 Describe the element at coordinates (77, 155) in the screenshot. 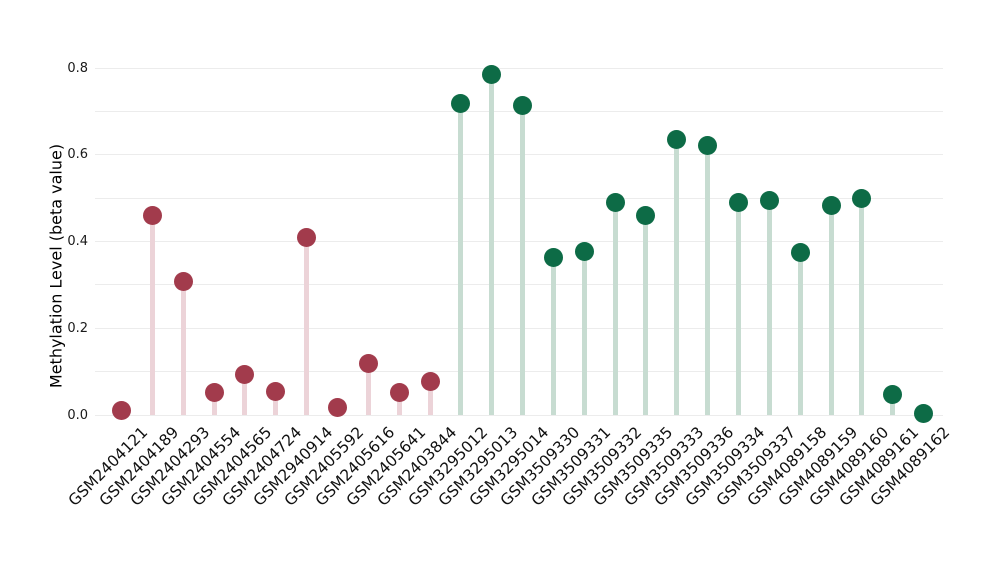

I see `y-tick-label: 0.6` at that location.